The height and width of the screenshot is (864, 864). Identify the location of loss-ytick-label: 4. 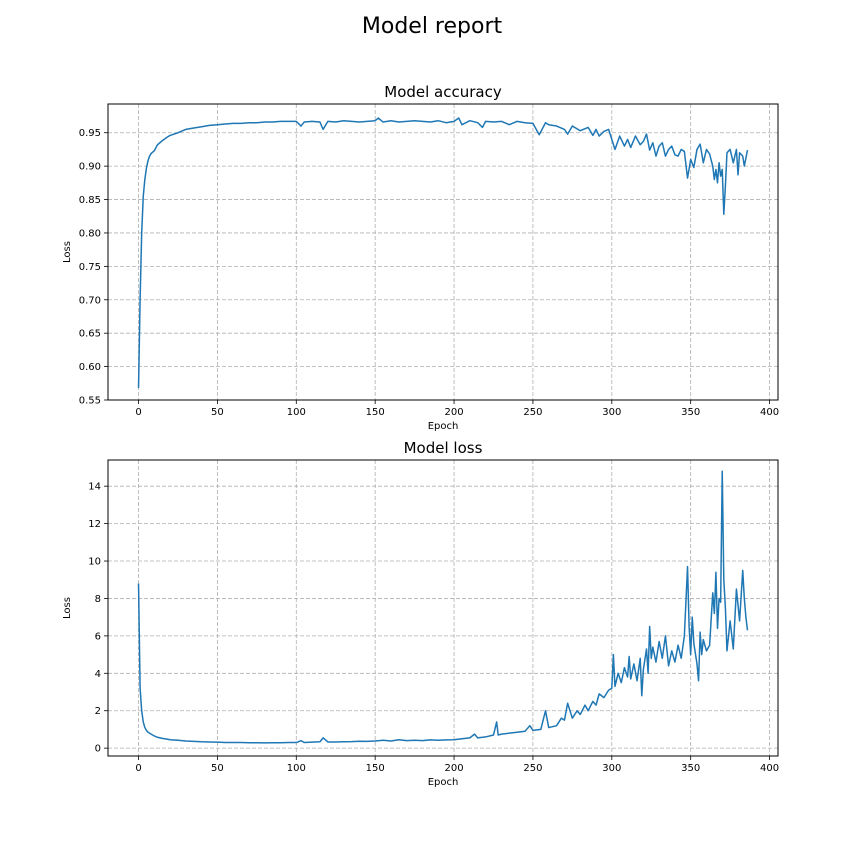
(98, 674).